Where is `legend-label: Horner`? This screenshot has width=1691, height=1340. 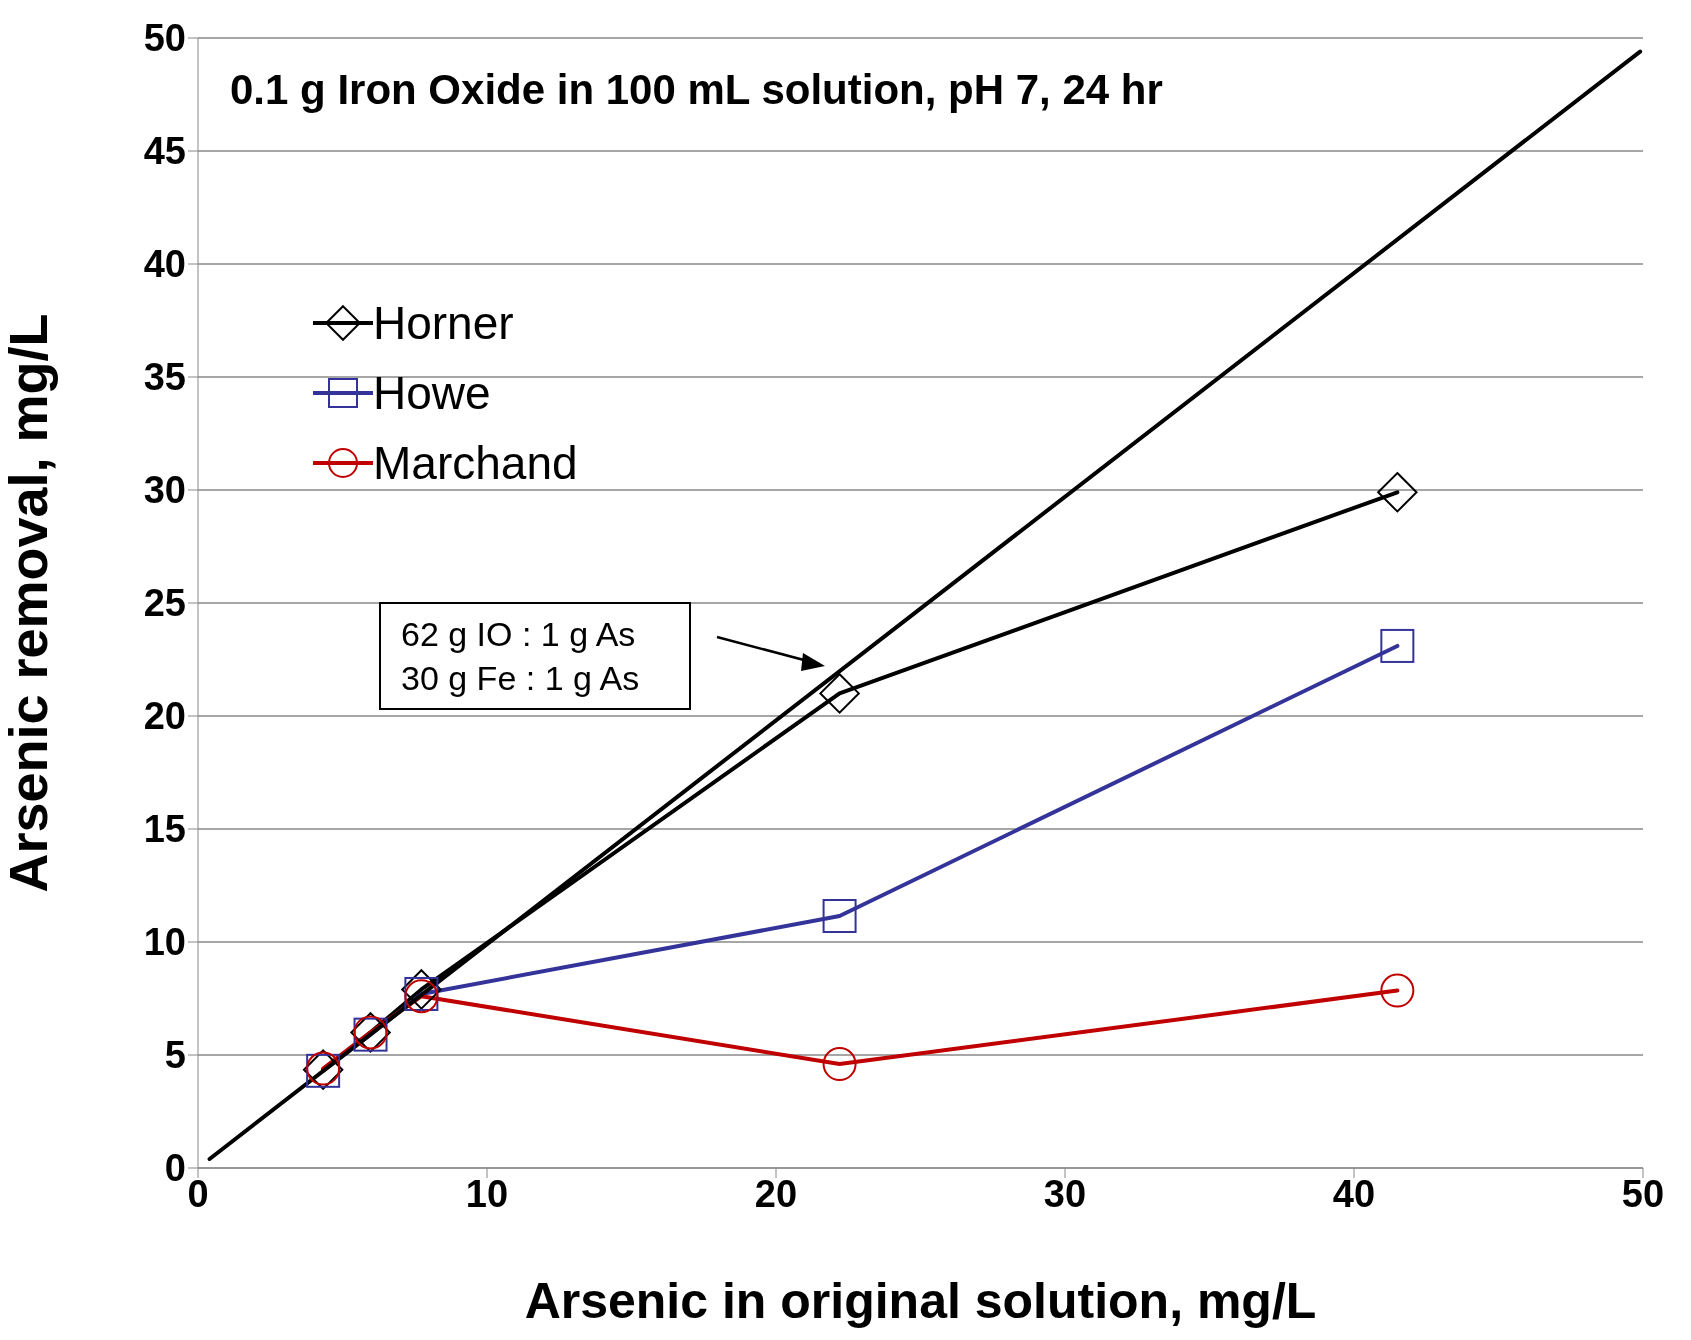 legend-label: Horner is located at coordinates (443, 323).